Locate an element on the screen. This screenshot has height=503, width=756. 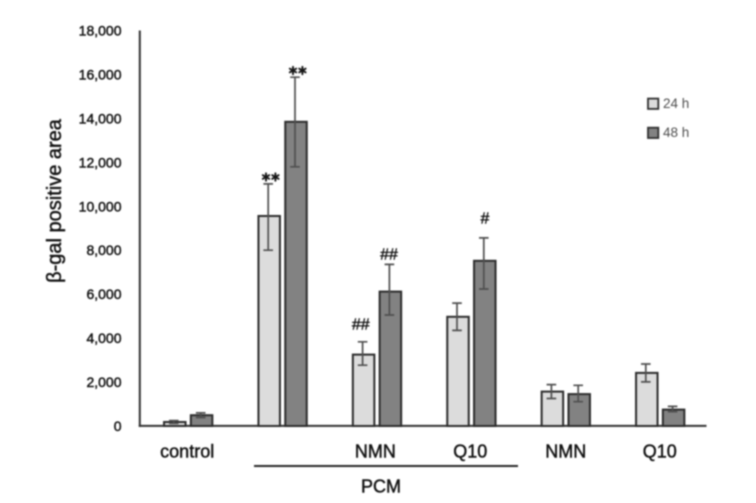
svg-text: PCM is located at coordinates (381, 487).